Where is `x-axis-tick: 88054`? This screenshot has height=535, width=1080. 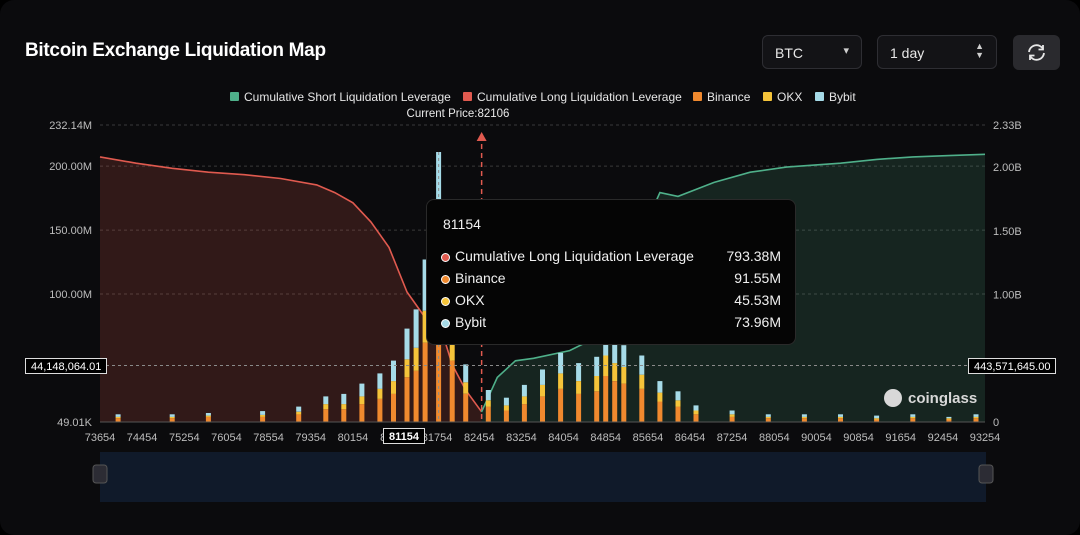 x-axis-tick: 88054 is located at coordinates (774, 438).